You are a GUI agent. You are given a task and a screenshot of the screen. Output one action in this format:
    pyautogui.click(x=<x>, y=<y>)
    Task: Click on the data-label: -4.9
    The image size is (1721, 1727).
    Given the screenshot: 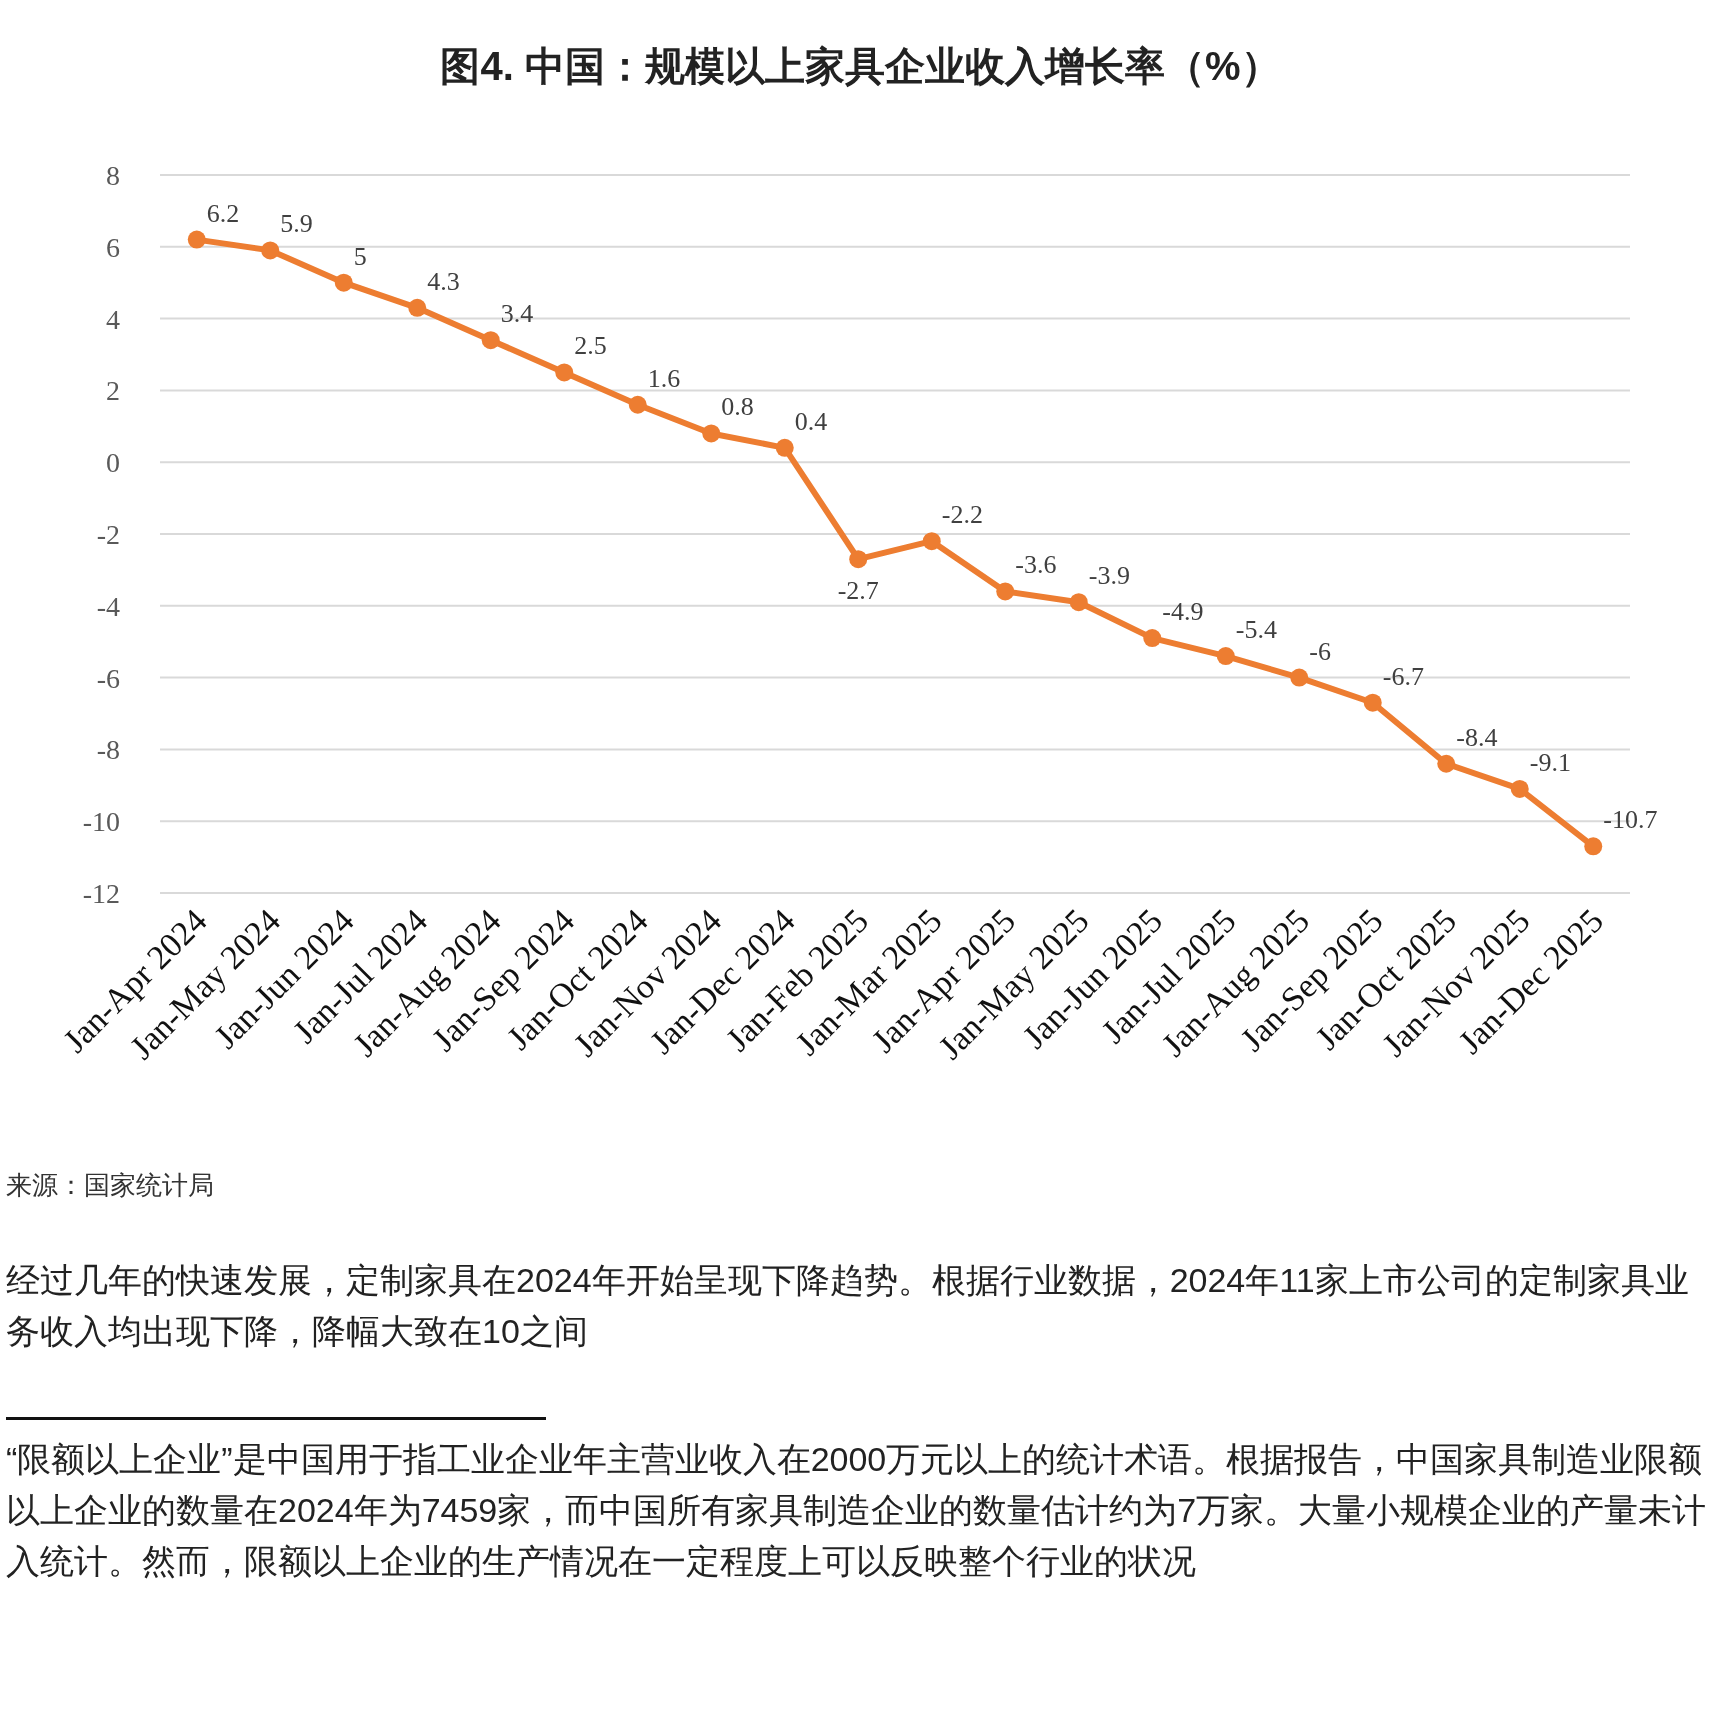 What is the action you would take?
    pyautogui.click(x=1183, y=612)
    